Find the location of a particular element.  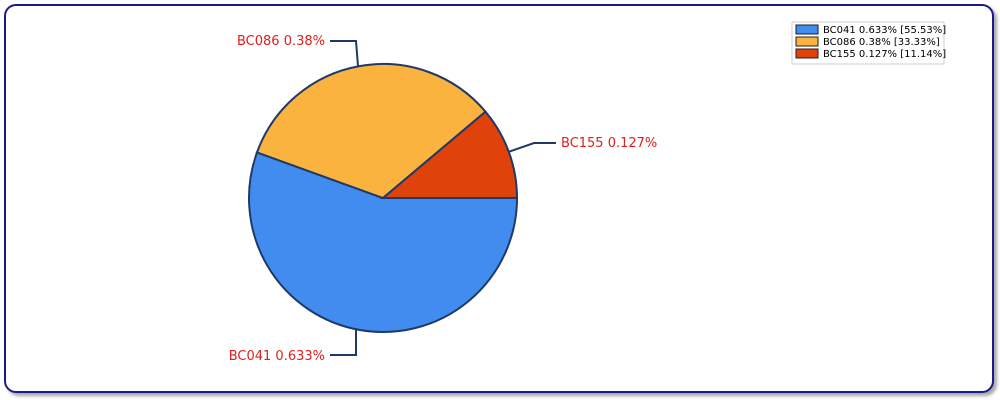

slice-label-bc041: BC041 0.633% is located at coordinates (277, 356).